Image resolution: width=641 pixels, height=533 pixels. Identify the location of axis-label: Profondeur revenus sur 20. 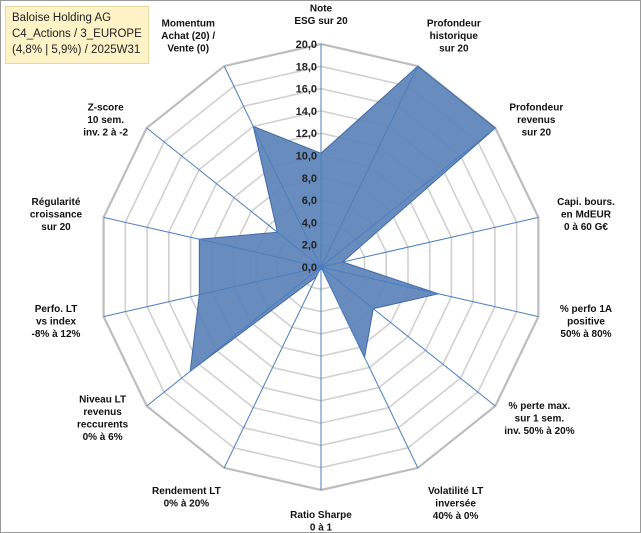
(536, 121).